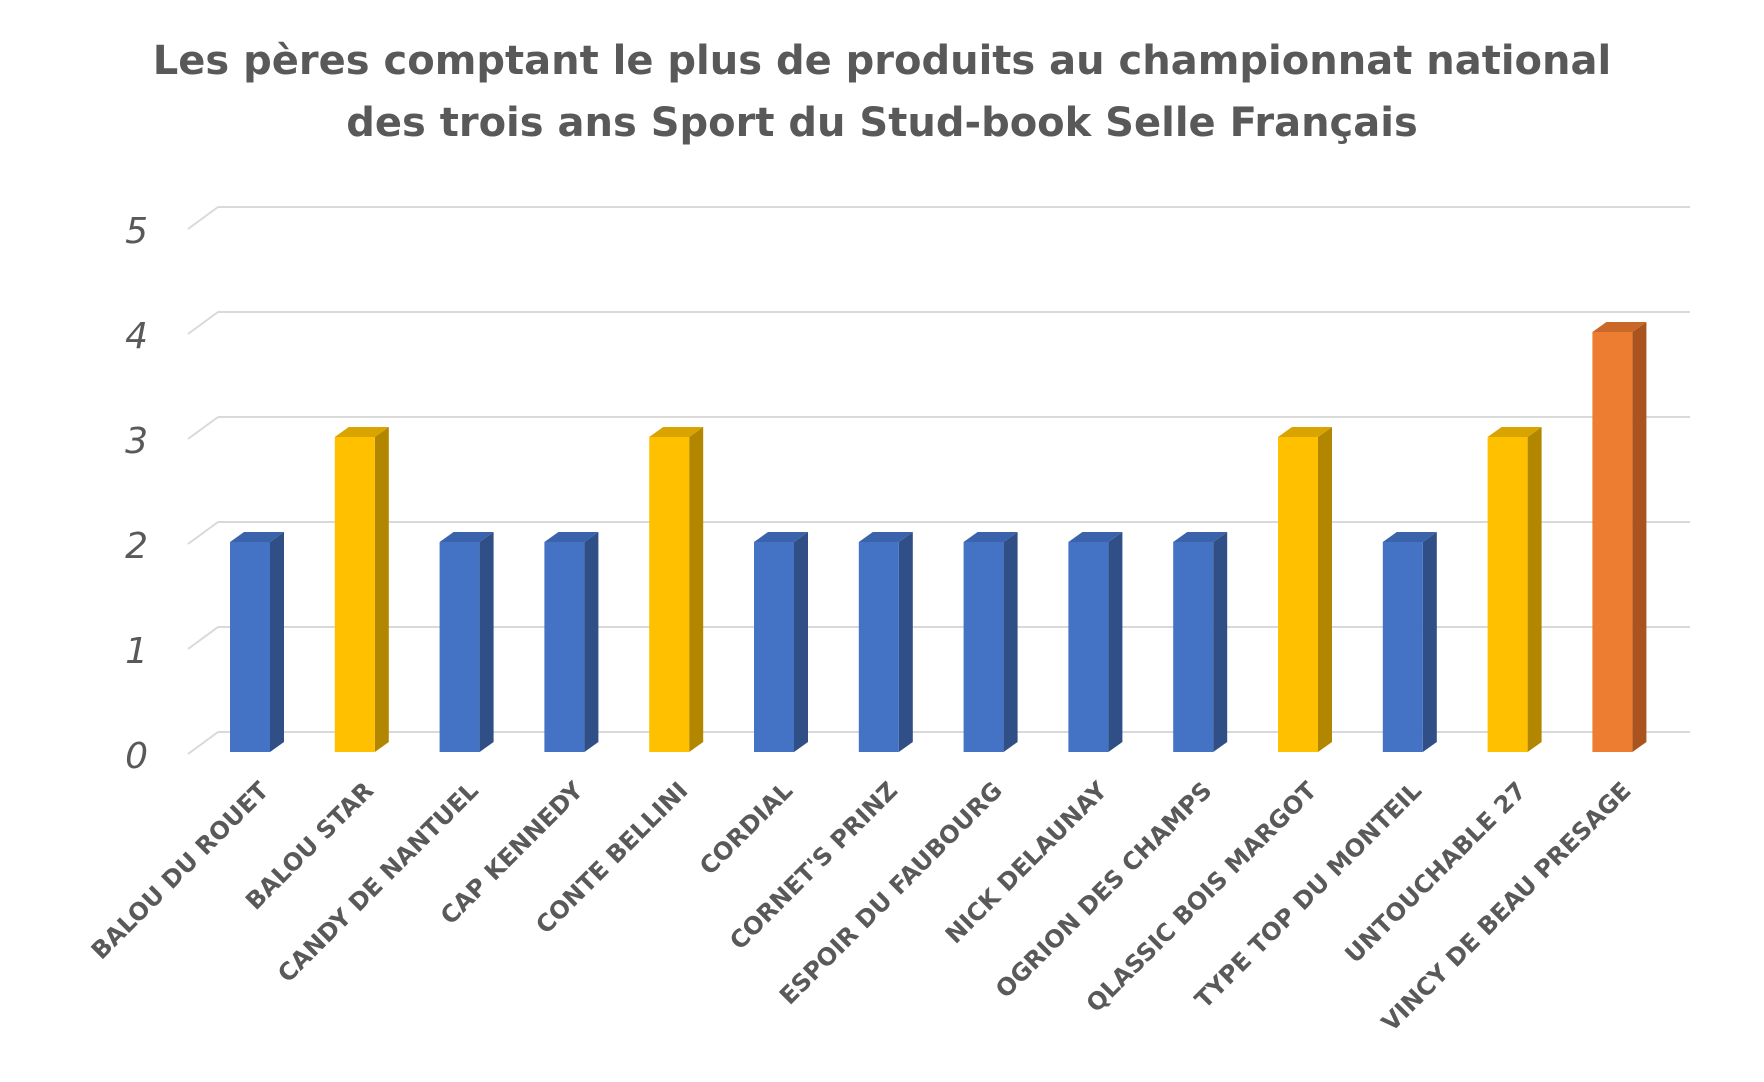 This screenshot has width=1764, height=1082. What do you see at coordinates (378, 882) in the screenshot?
I see `x-tick-label: CANDY DE NANTUEL` at bounding box center [378, 882].